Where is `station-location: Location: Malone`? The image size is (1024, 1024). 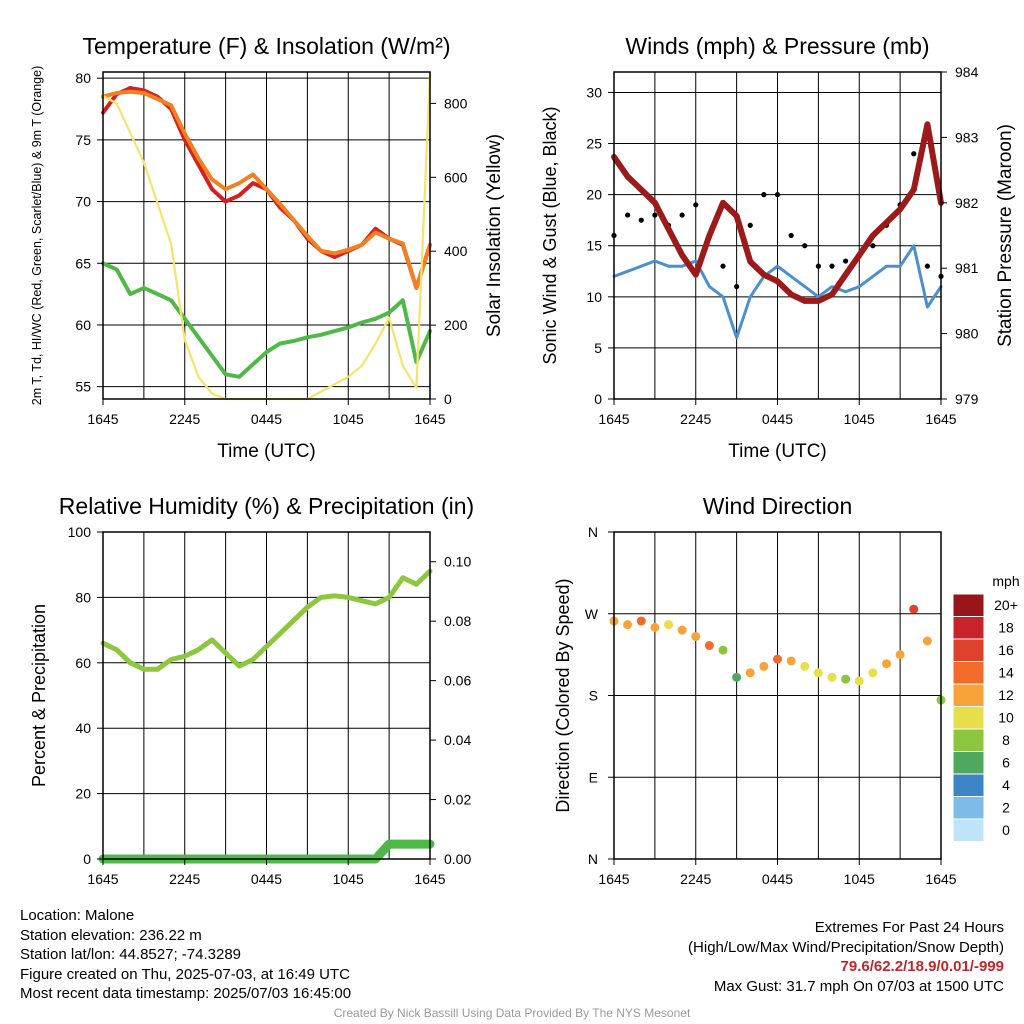
station-location: Location: Malone is located at coordinates (77, 915).